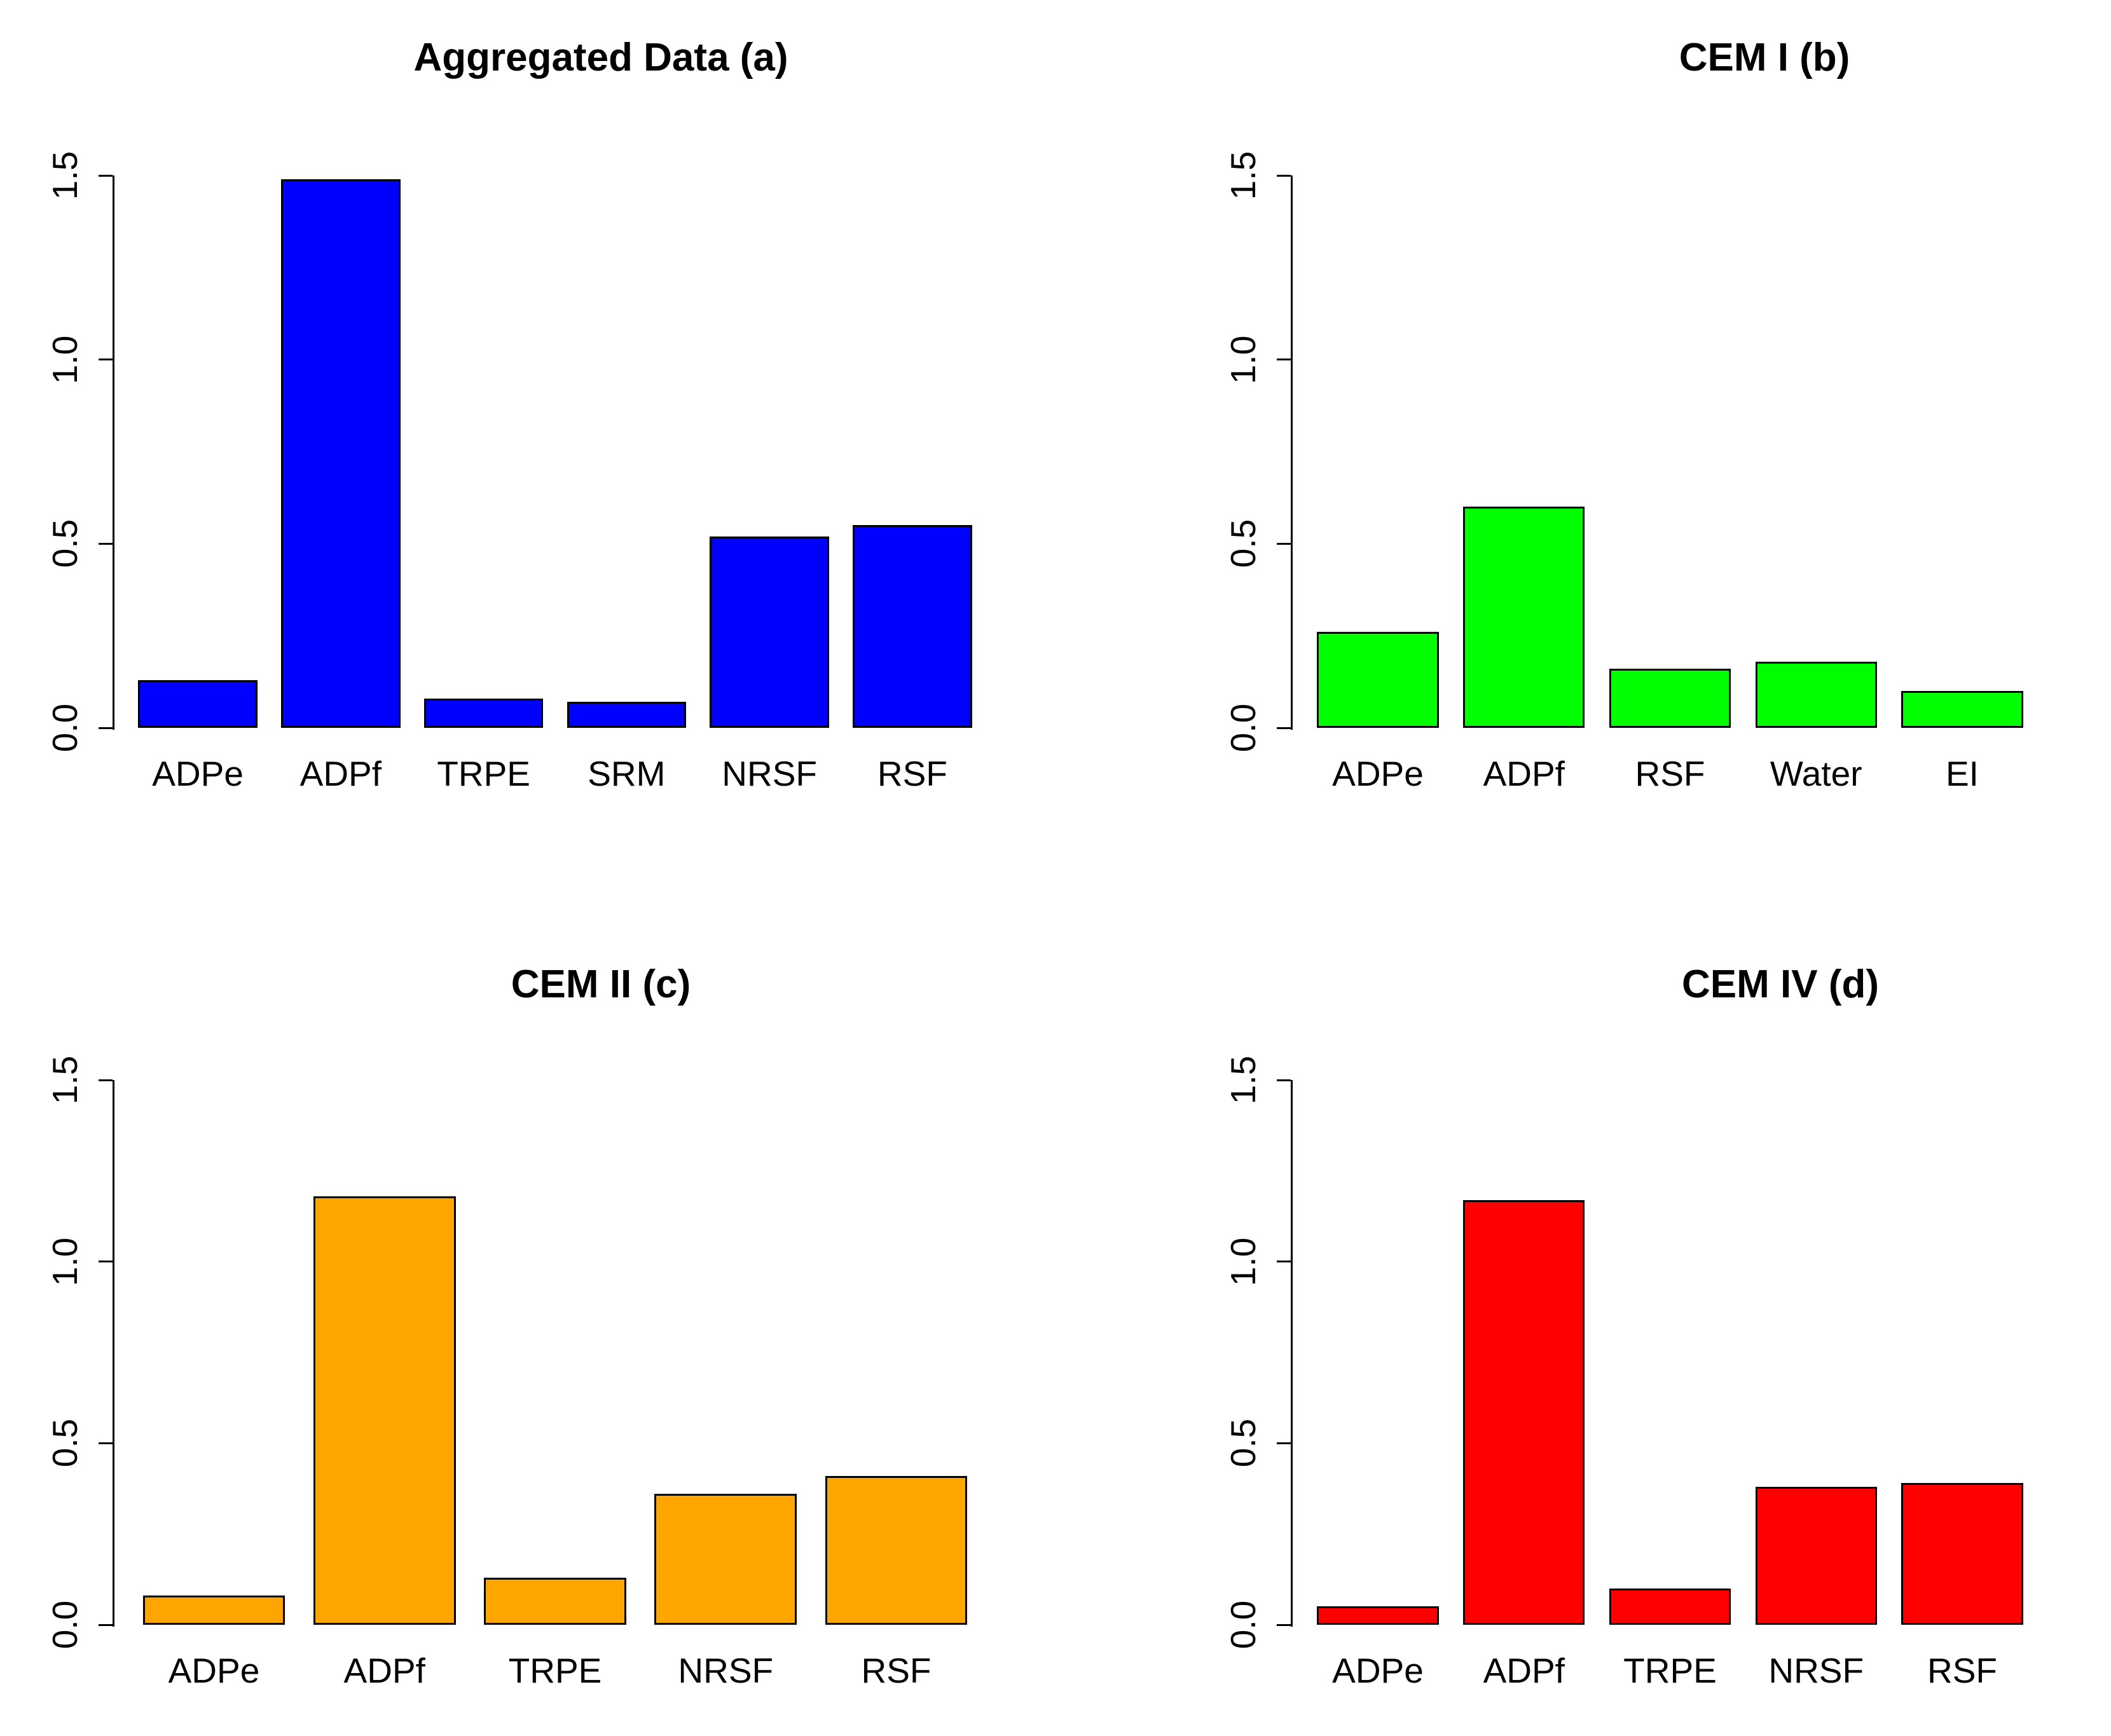  What do you see at coordinates (1816, 694) in the screenshot?
I see `bar-water` at bounding box center [1816, 694].